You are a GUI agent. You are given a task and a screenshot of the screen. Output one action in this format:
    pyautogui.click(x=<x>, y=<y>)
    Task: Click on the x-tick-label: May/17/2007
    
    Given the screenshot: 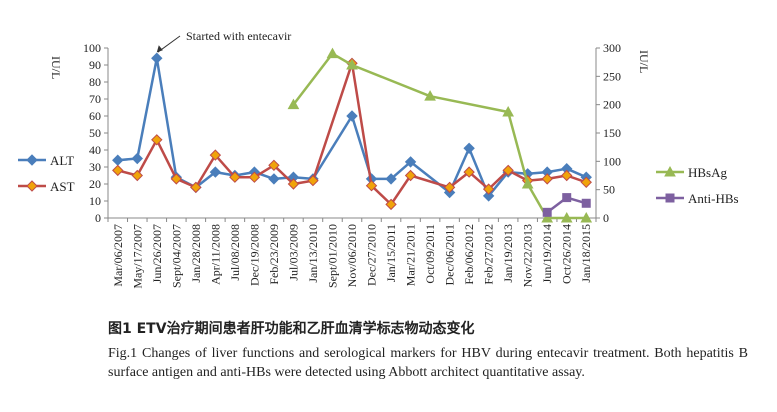 What is the action you would take?
    pyautogui.click(x=137, y=256)
    